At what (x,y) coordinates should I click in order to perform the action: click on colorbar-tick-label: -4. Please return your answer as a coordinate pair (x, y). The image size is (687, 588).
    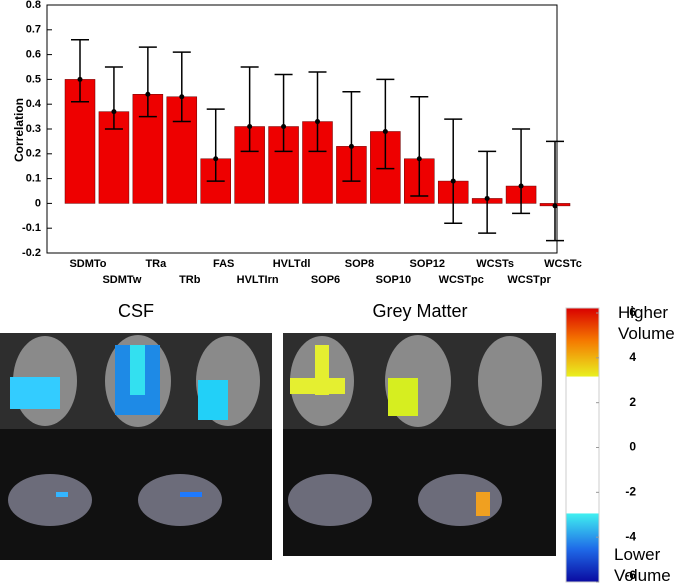
    Looking at the image, I should click on (630, 536).